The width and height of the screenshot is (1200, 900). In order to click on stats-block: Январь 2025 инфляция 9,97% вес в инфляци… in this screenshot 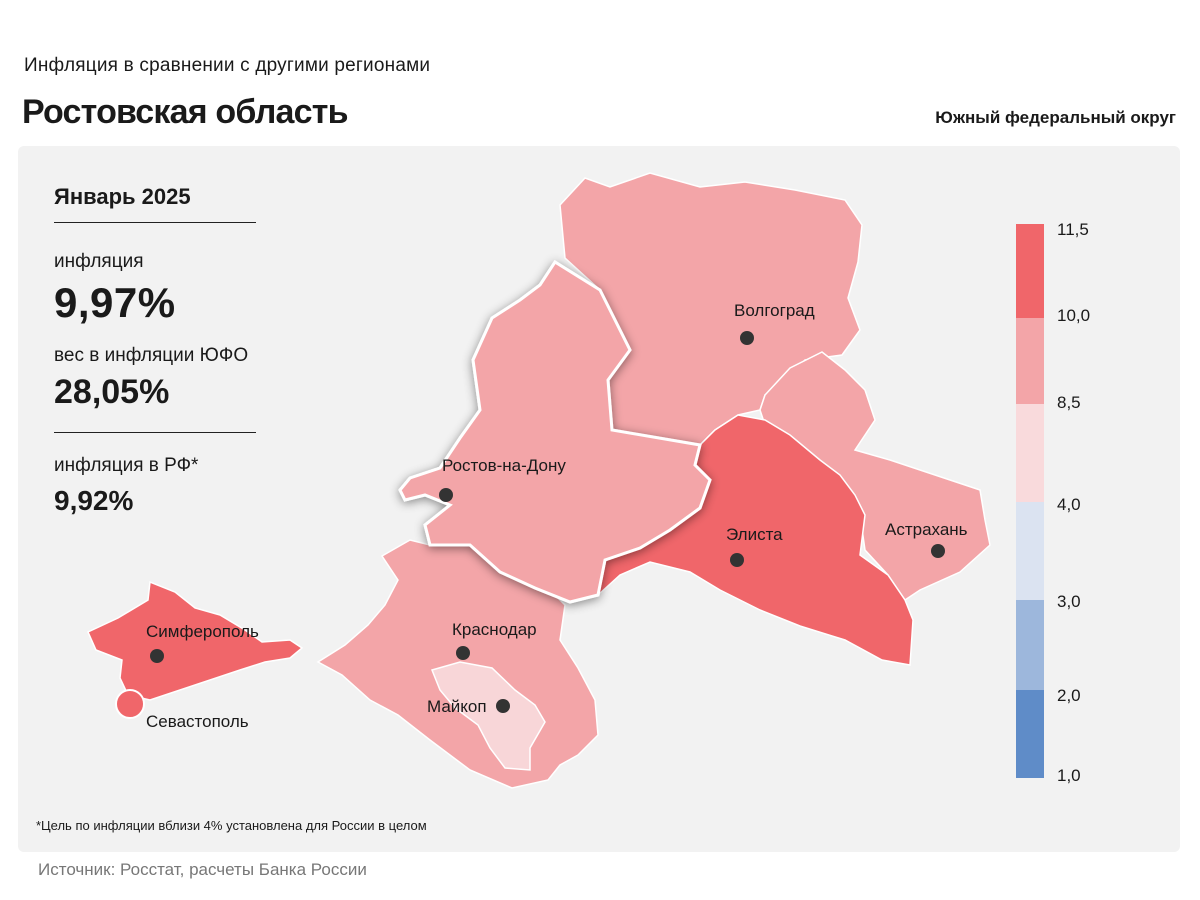, I will do `click(155, 350)`.